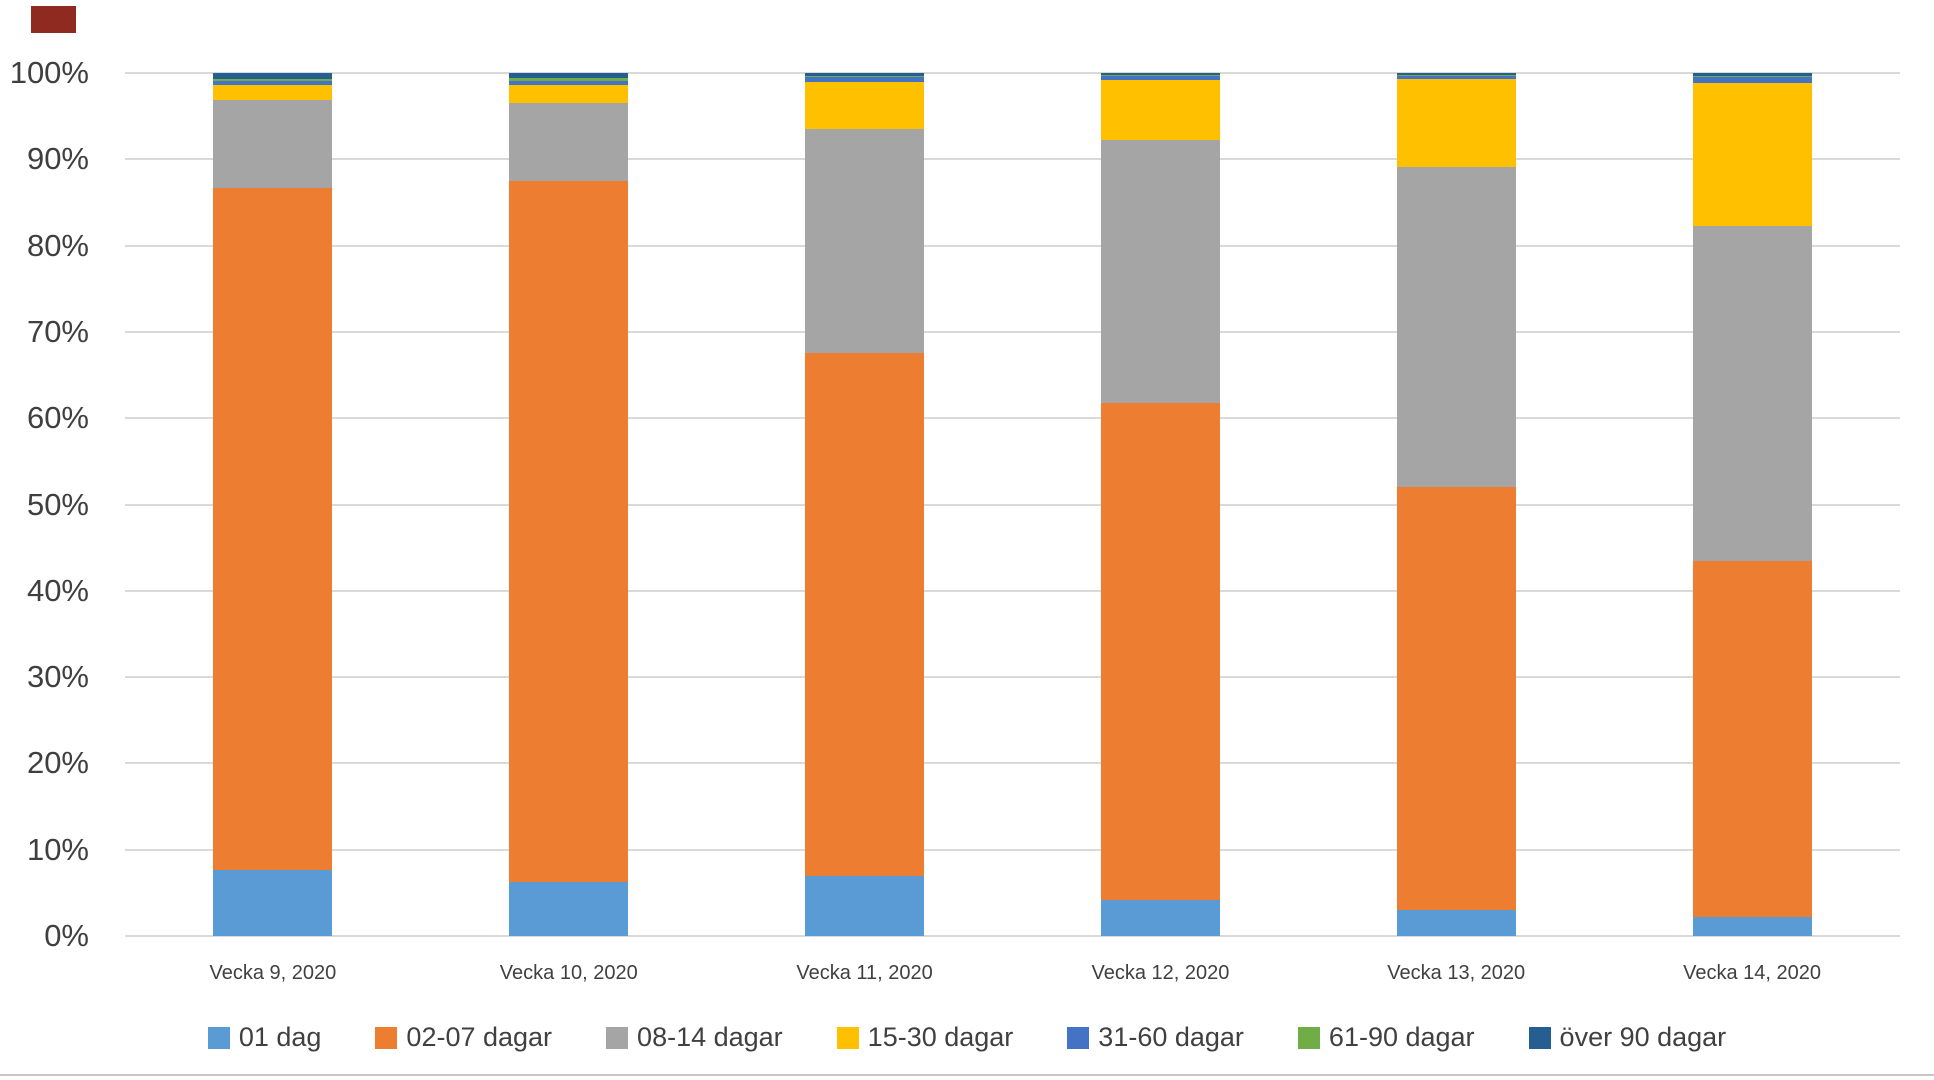 This screenshot has width=1934, height=1080. Describe the element at coordinates (57, 245) in the screenshot. I see `y-axis-label-80: 80%` at that location.